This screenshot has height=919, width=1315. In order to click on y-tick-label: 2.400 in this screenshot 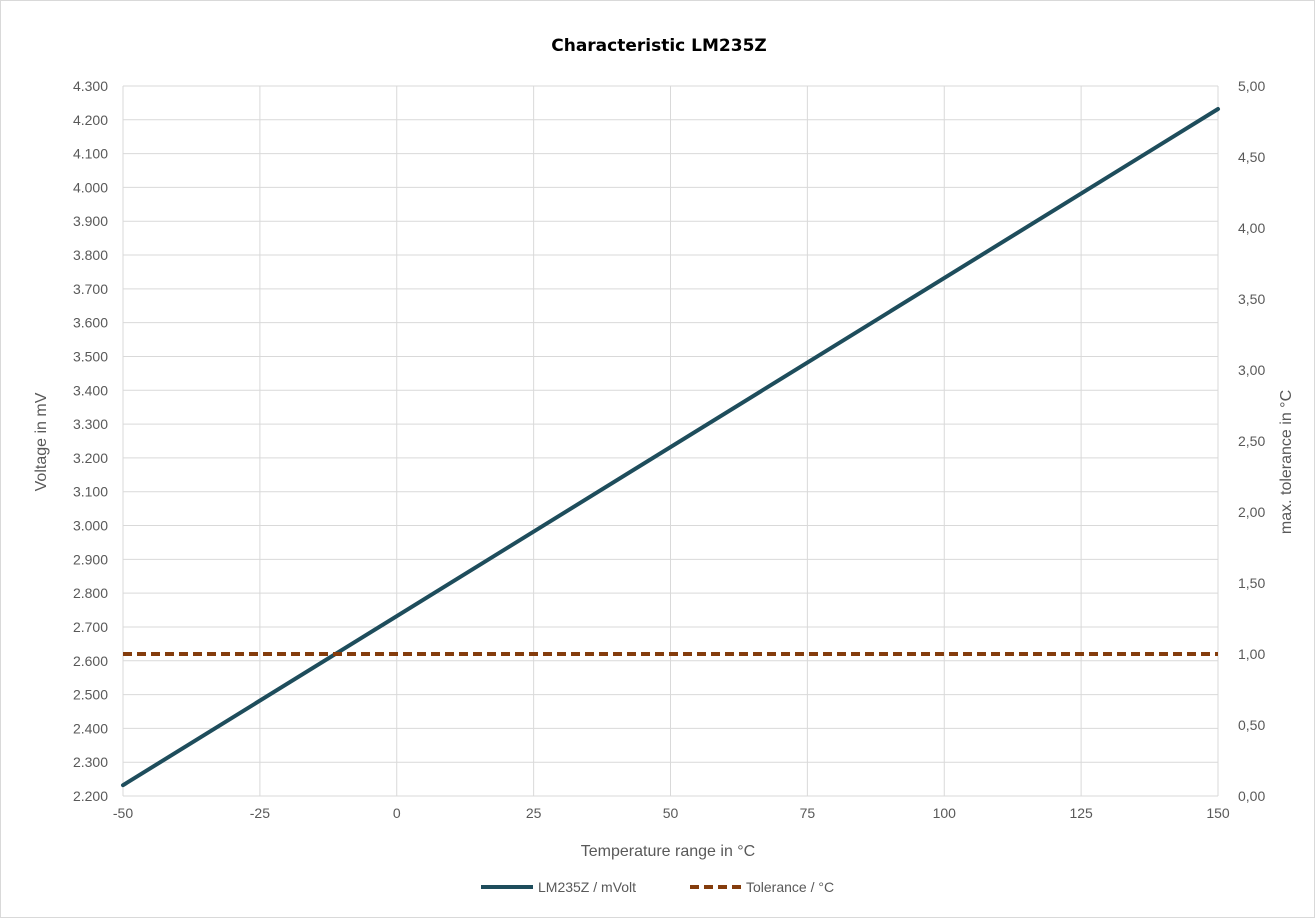, I will do `click(90, 728)`.